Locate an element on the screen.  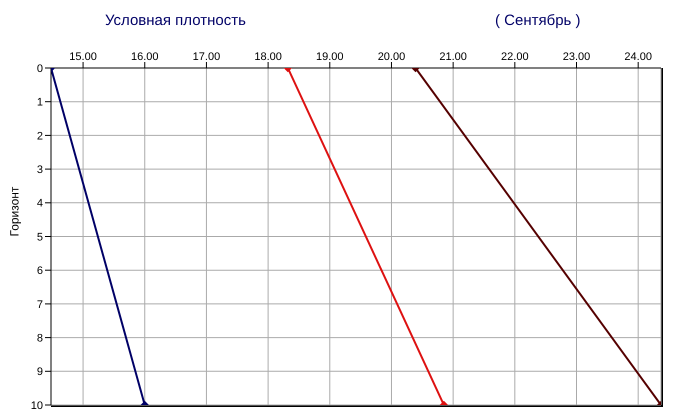
x-tick-label: 21.00 is located at coordinates (453, 57).